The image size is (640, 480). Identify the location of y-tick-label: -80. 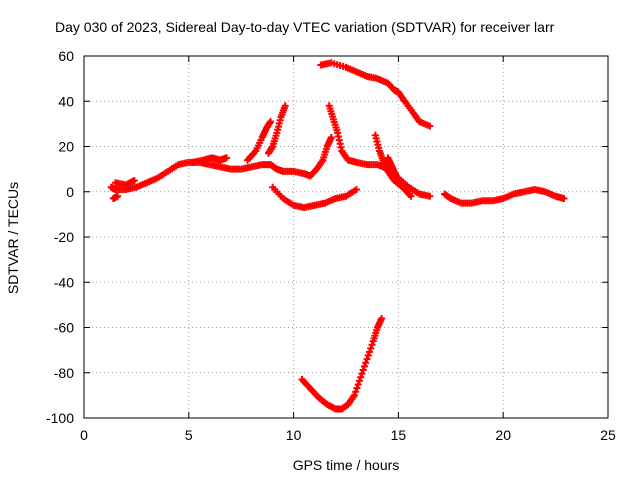
(64, 373).